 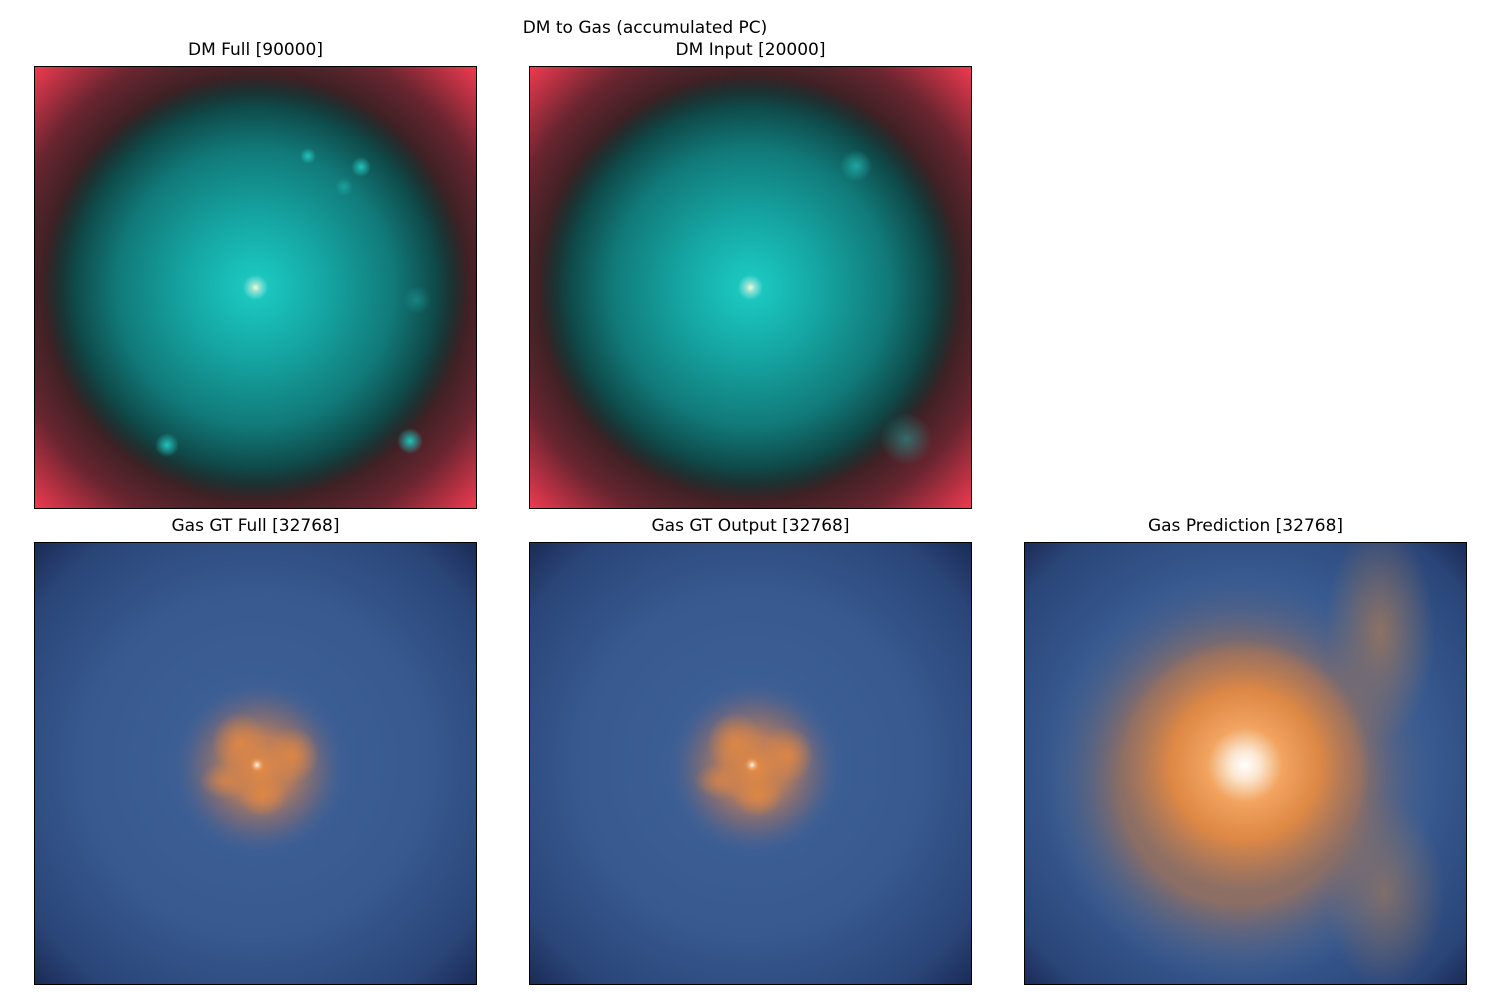 I want to click on figure-title: DM to Gas (accumulated PC), so click(x=645, y=28).